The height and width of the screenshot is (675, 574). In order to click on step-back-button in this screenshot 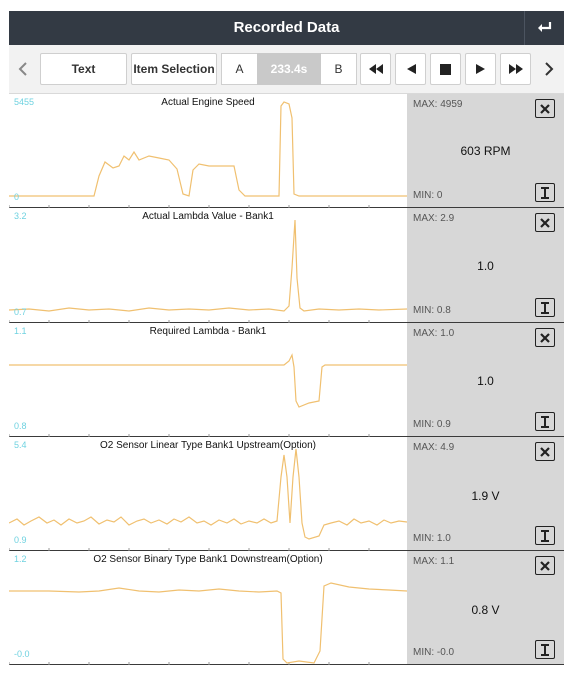, I will do `click(410, 69)`.